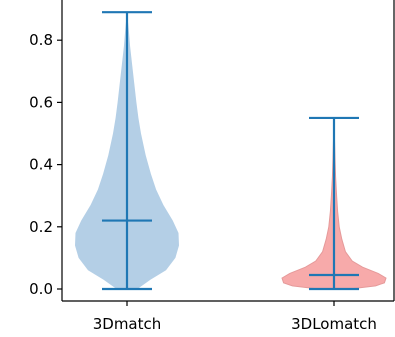 This screenshot has height=337, width=395. Describe the element at coordinates (41, 289) in the screenshot. I see `y-tick-label: 0.0` at that location.